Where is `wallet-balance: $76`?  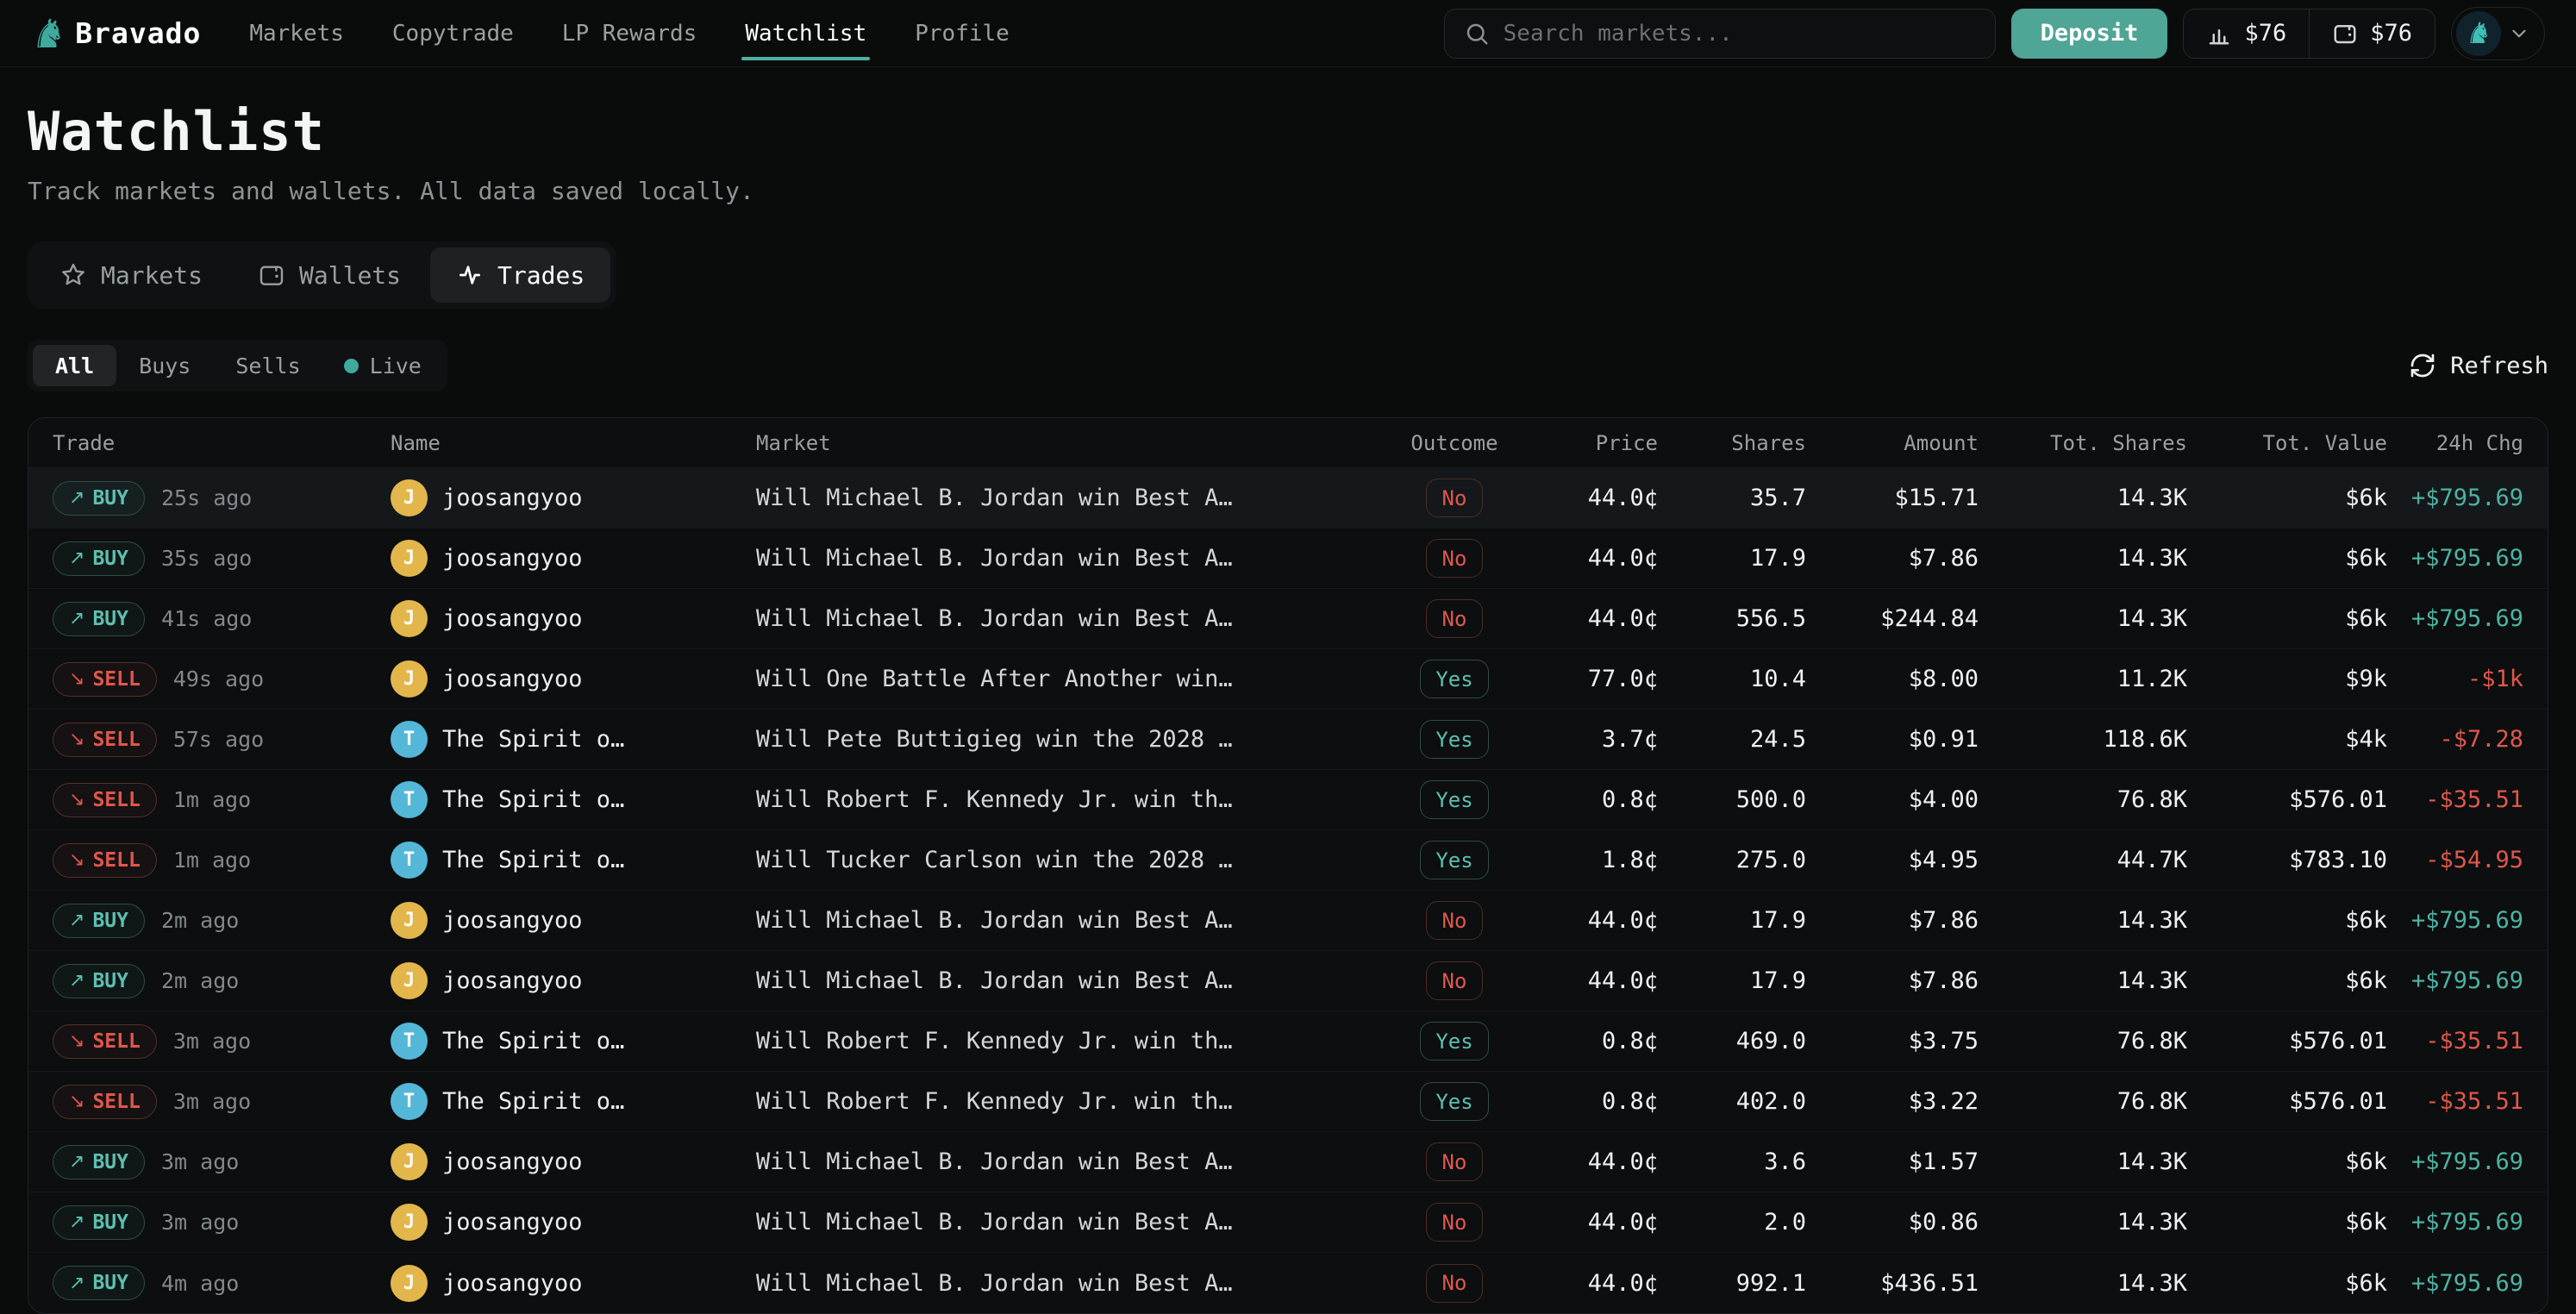 wallet-balance: $76 is located at coordinates (2372, 33).